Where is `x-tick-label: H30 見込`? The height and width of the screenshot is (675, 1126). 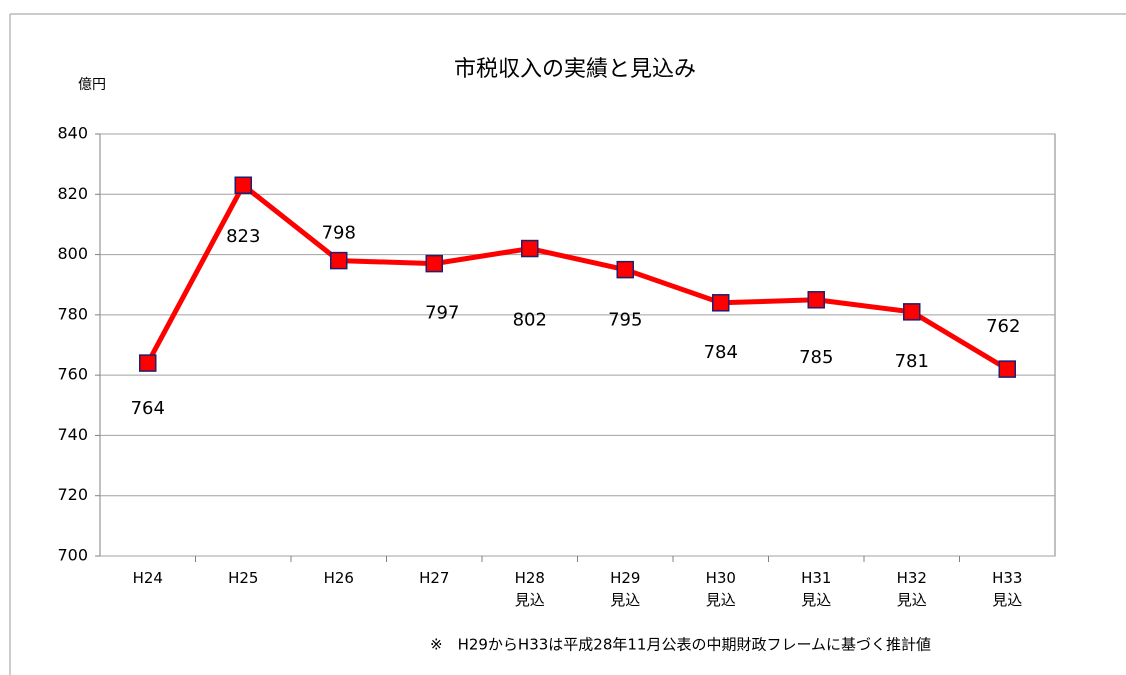 x-tick-label: H30 見込 is located at coordinates (721, 589).